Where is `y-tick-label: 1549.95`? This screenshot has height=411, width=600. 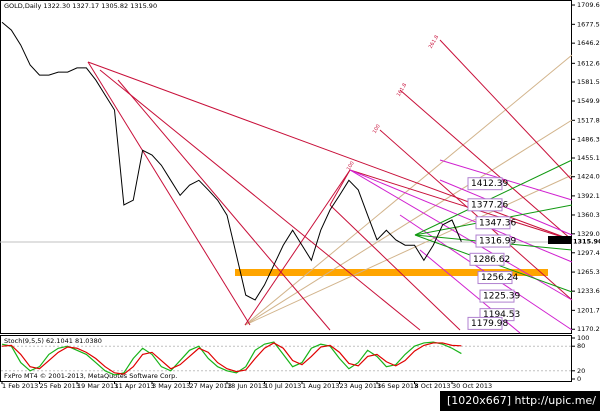 y-tick-label: 1549.95 is located at coordinates (588, 101).